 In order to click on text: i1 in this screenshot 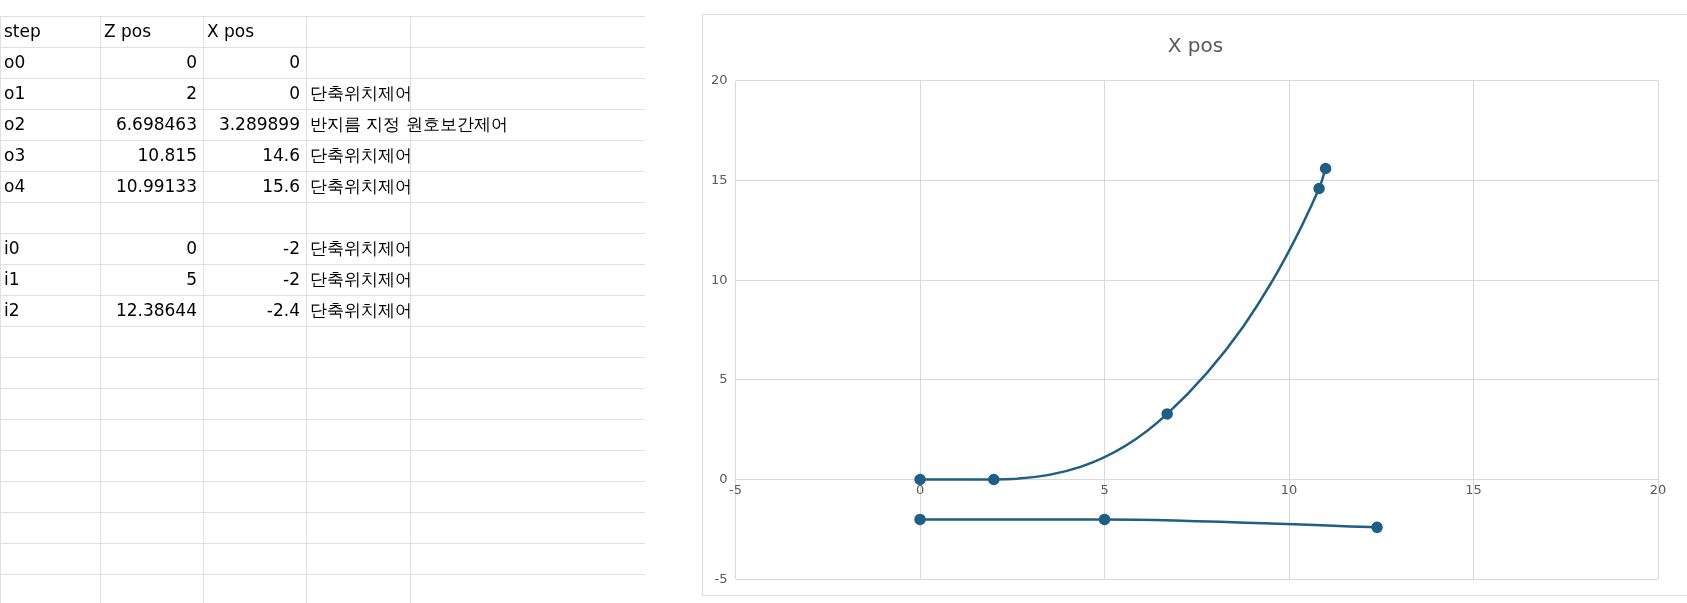, I will do `click(12, 279)`.